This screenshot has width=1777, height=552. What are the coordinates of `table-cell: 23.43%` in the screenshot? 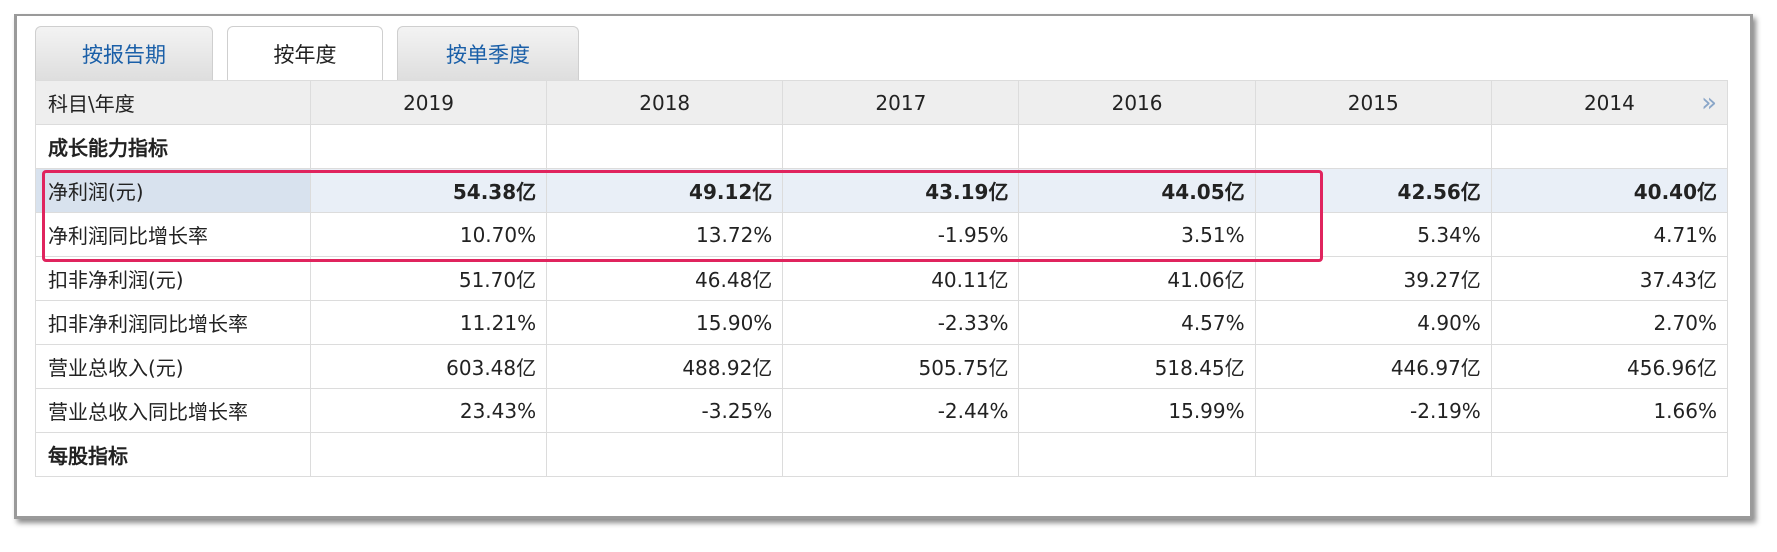 It's located at (428, 410).